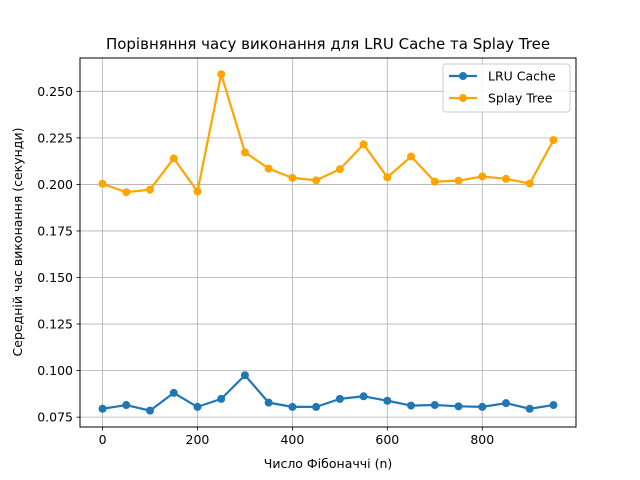 This screenshot has width=640, height=480. I want to click on x-tick-label: 200, so click(198, 439).